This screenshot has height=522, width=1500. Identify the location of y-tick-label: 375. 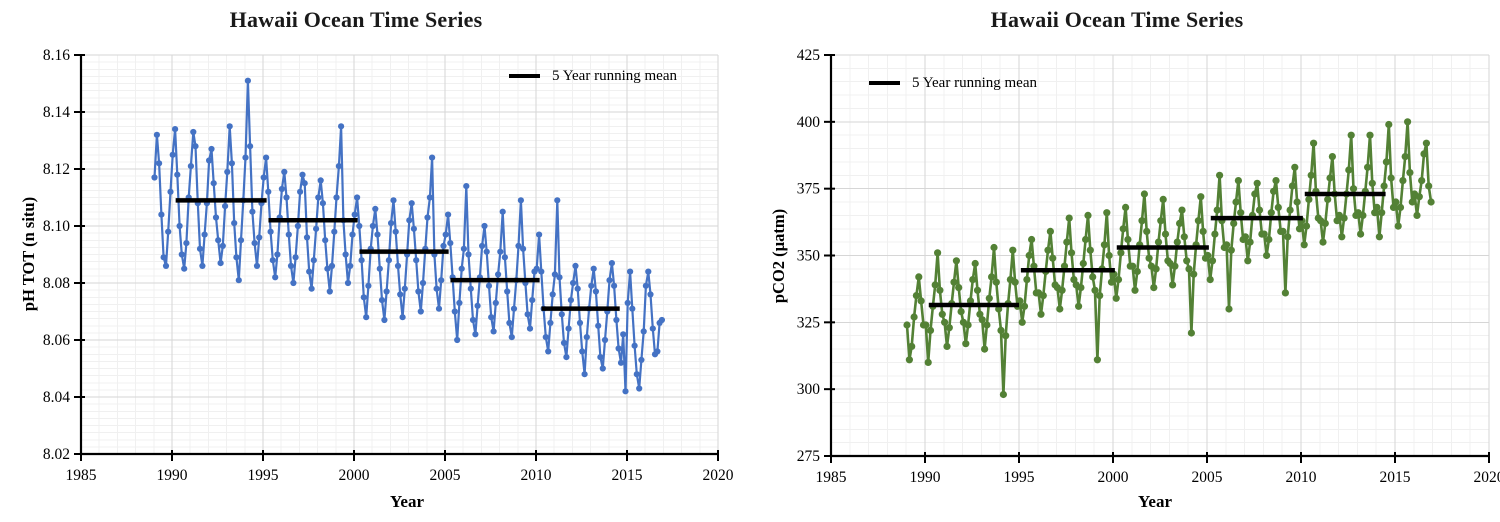
(809, 189).